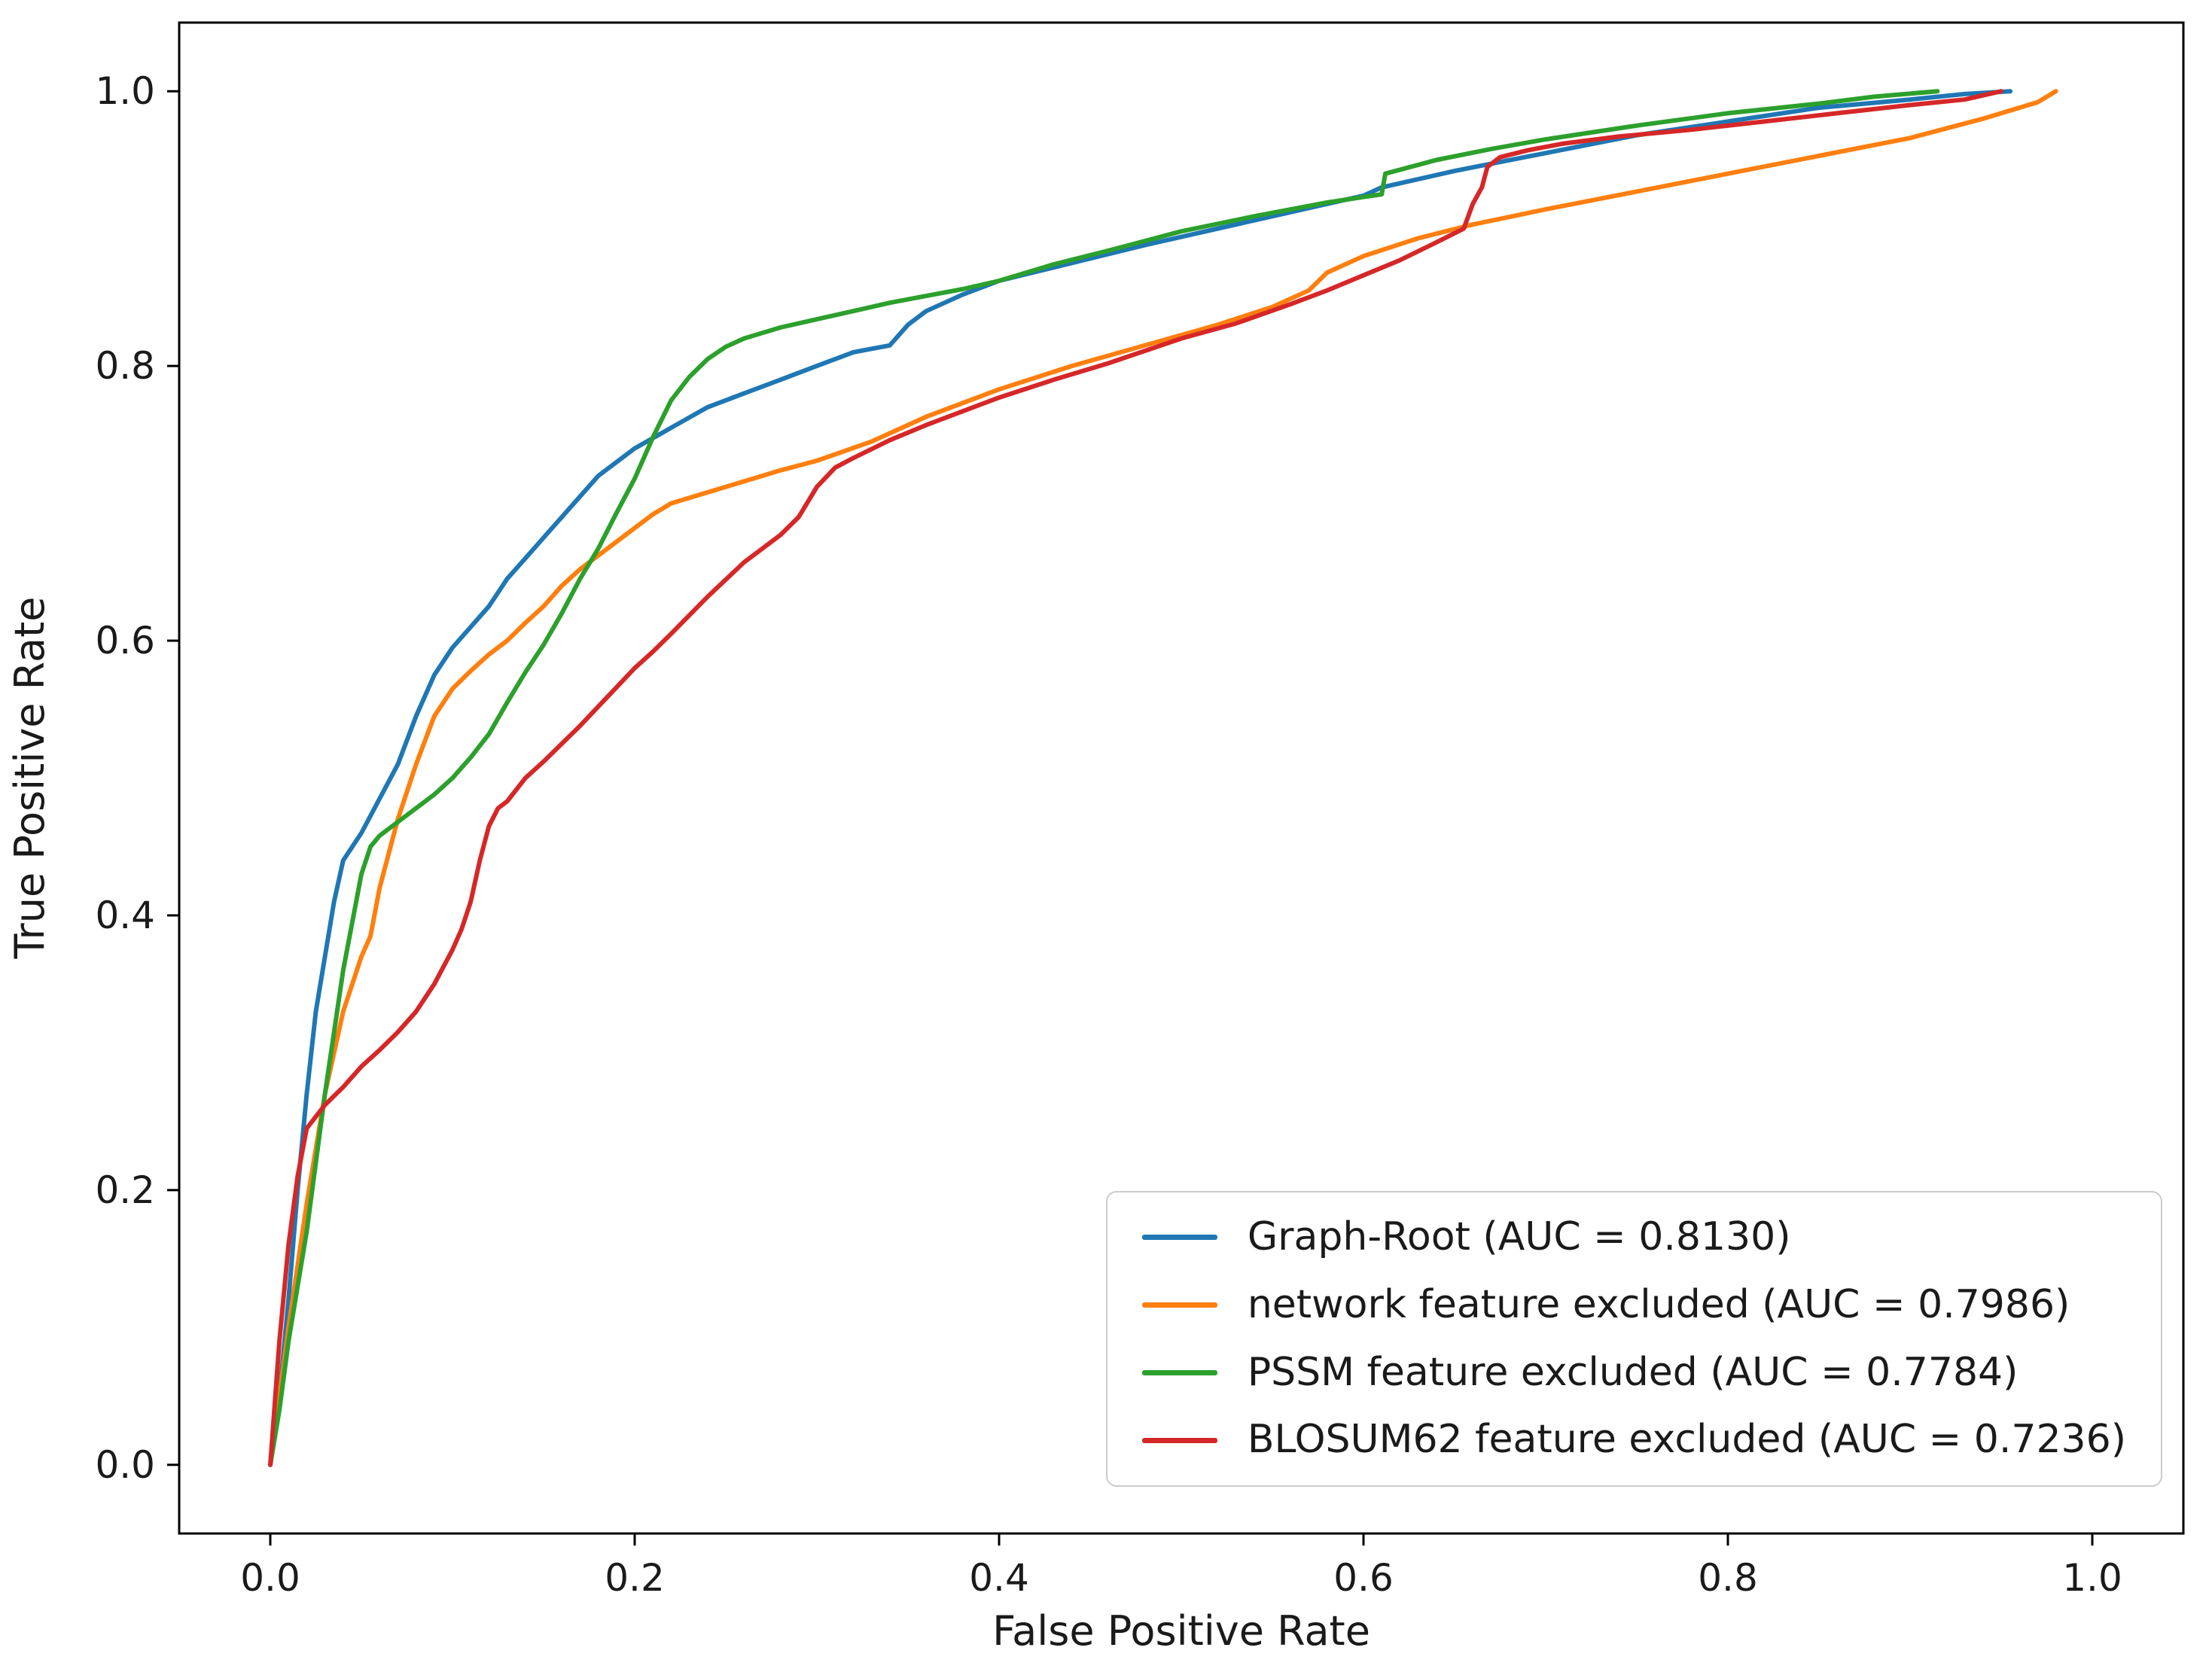 This screenshot has width=2212, height=1669. What do you see at coordinates (125, 91) in the screenshot?
I see `y-tick-label: 1.0` at bounding box center [125, 91].